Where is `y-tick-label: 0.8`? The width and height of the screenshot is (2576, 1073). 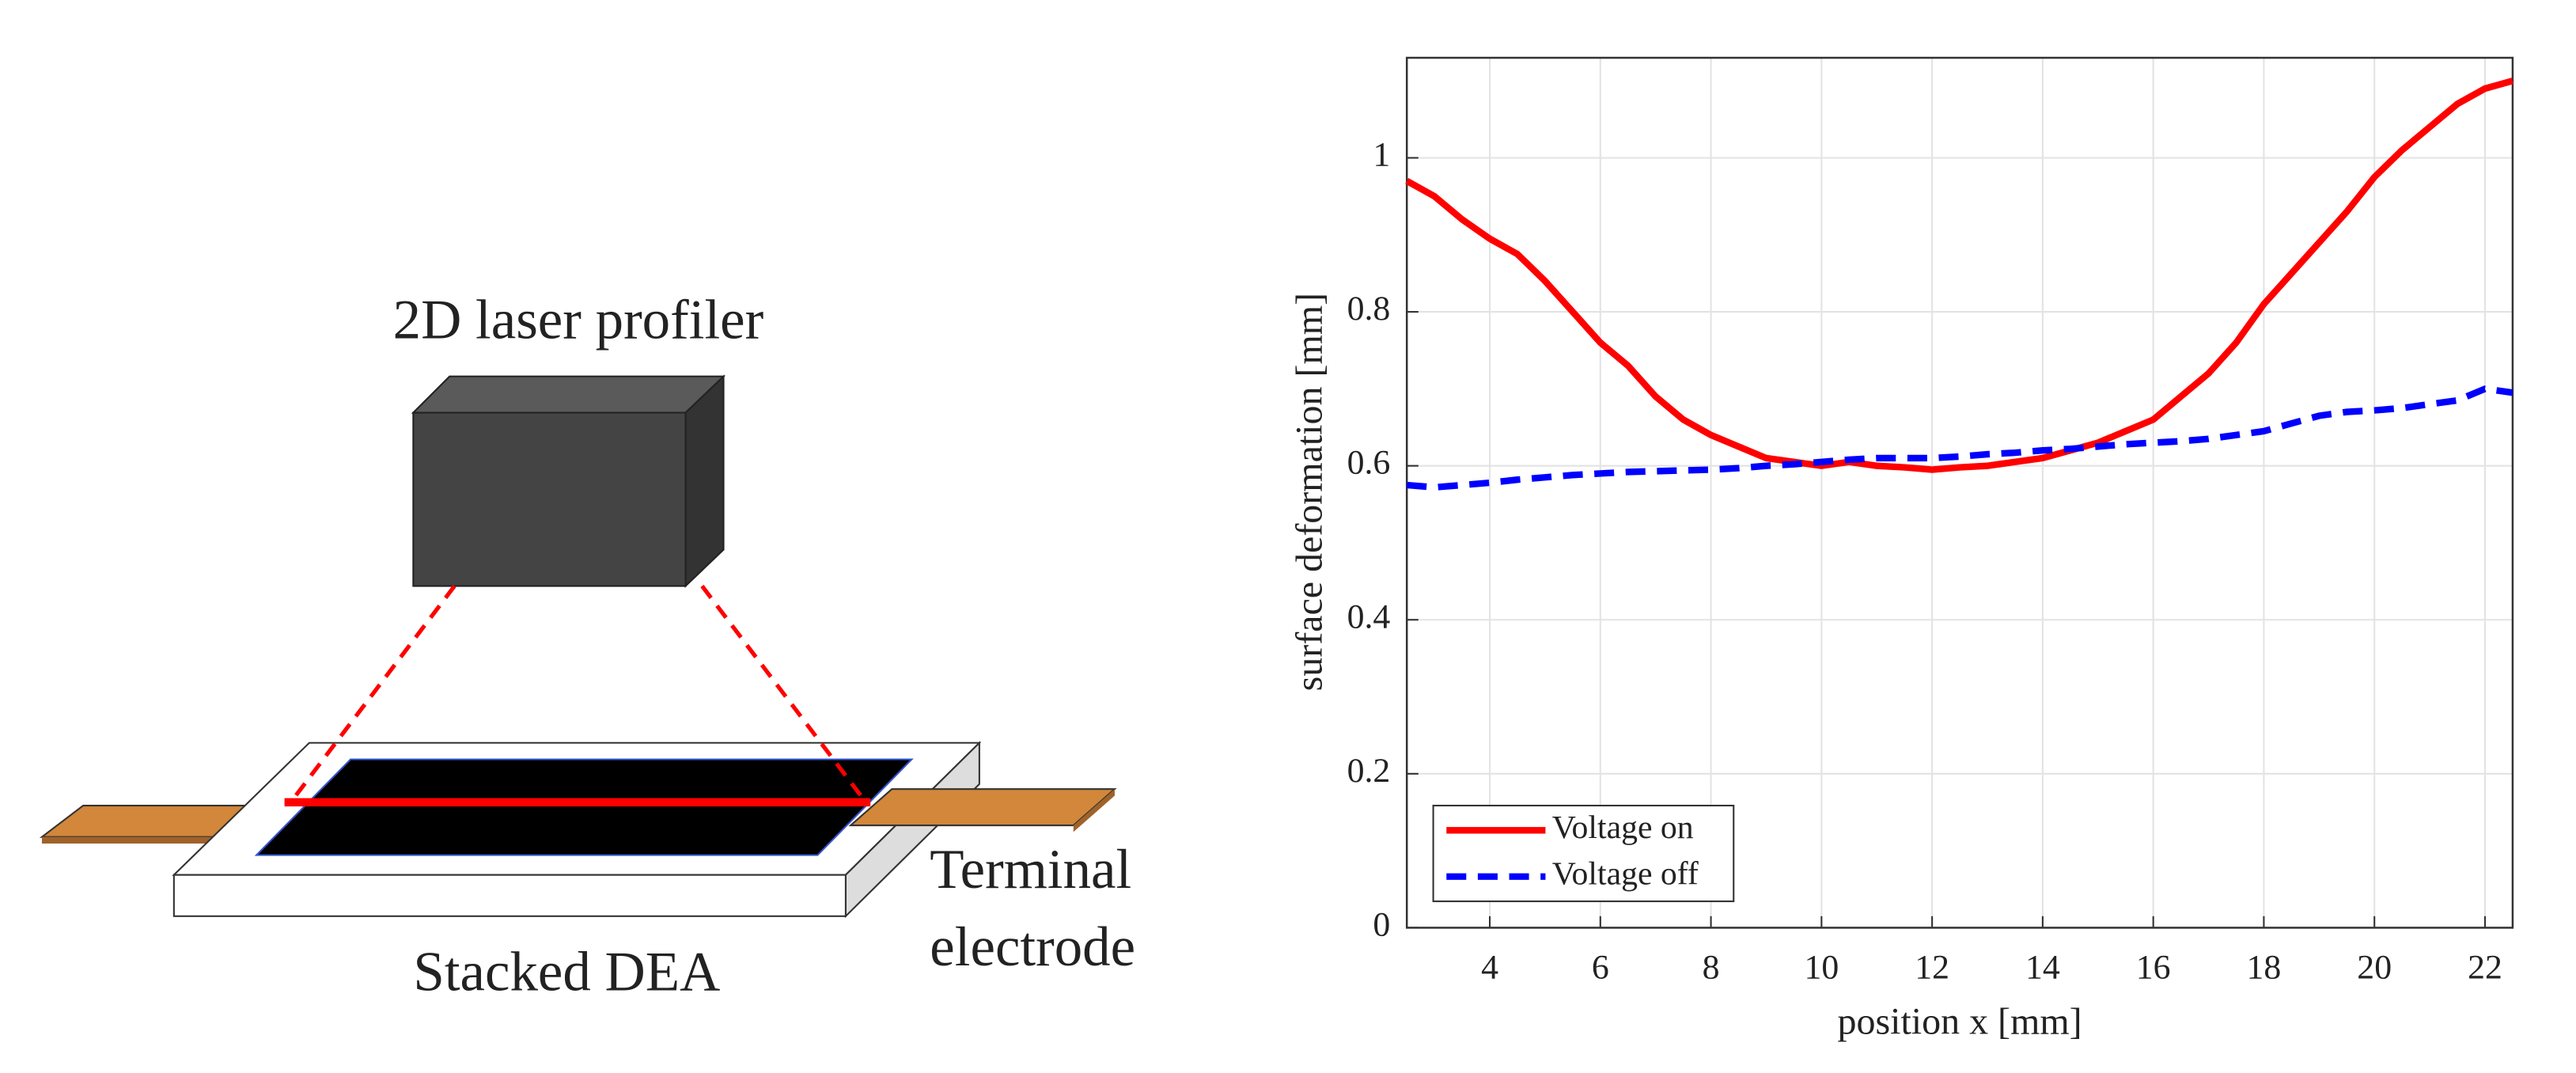 y-tick-label: 0.8 is located at coordinates (1369, 309).